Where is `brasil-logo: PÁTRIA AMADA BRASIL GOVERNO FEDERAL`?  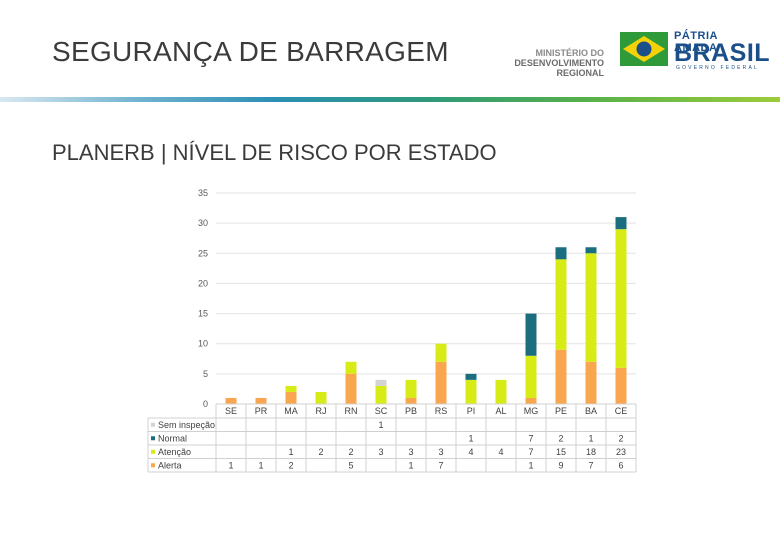 brasil-logo: PÁTRIA AMADA BRASIL GOVERNO FEDERAL is located at coordinates (695, 51).